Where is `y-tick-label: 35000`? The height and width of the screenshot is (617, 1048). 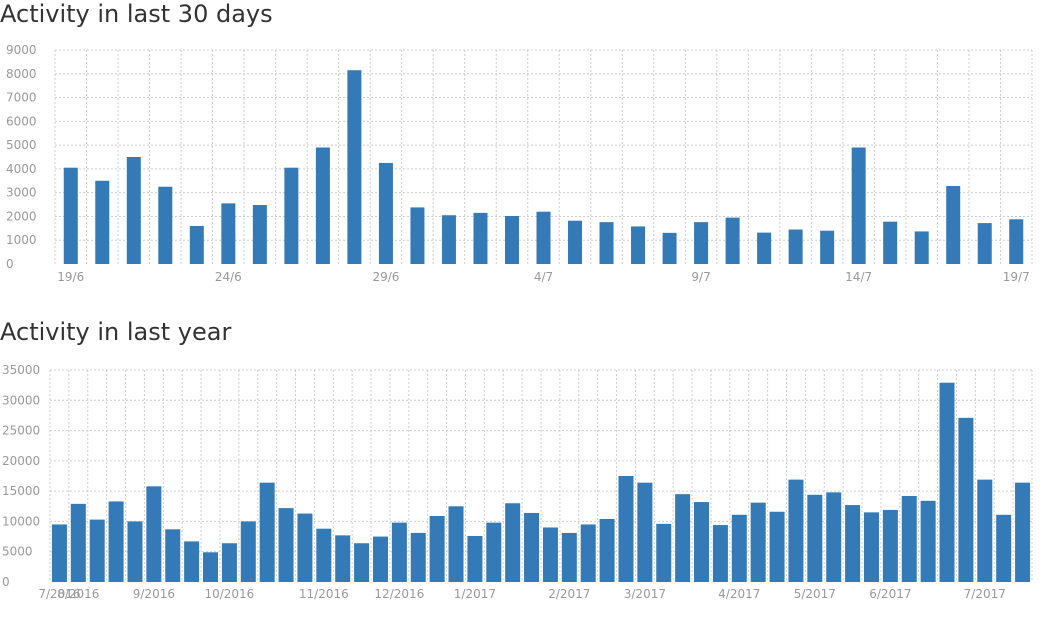
y-tick-label: 35000 is located at coordinates (21, 370).